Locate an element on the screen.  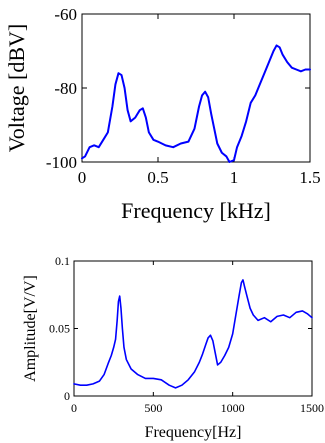
chart-1-y-axis-label: Amplitude[V/V] is located at coordinates (30, 328).